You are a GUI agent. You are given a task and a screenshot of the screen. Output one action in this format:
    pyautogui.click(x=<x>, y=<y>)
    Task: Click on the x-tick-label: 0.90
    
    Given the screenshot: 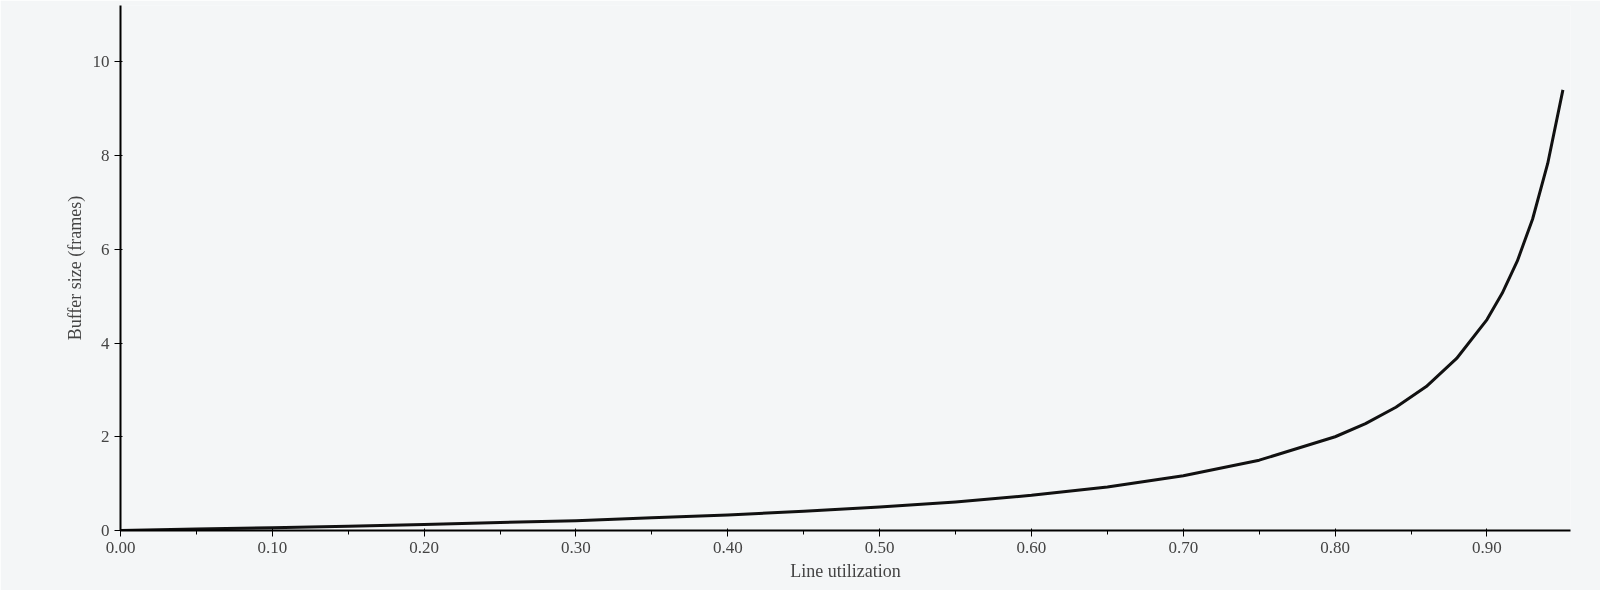 What is the action you would take?
    pyautogui.click(x=1487, y=547)
    